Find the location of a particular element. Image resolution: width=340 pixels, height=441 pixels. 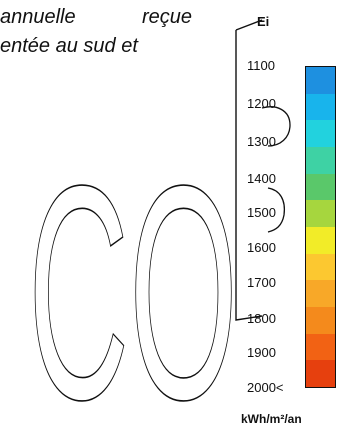

tick-label-1200: 1200 is located at coordinates (261, 103).